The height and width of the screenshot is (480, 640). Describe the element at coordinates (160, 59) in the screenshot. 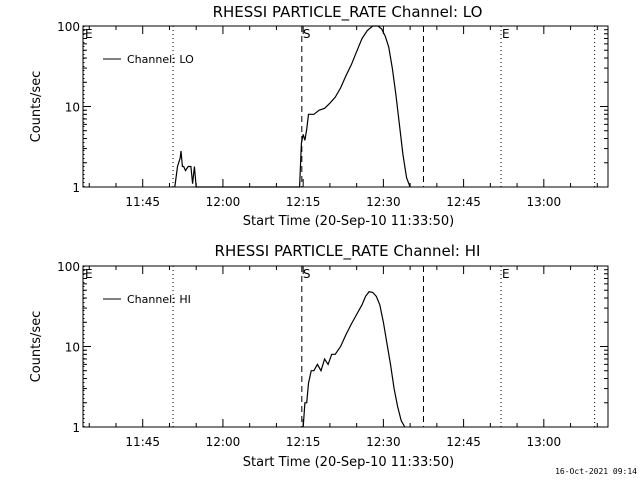

I see `legend-label: Channel: LO` at that location.